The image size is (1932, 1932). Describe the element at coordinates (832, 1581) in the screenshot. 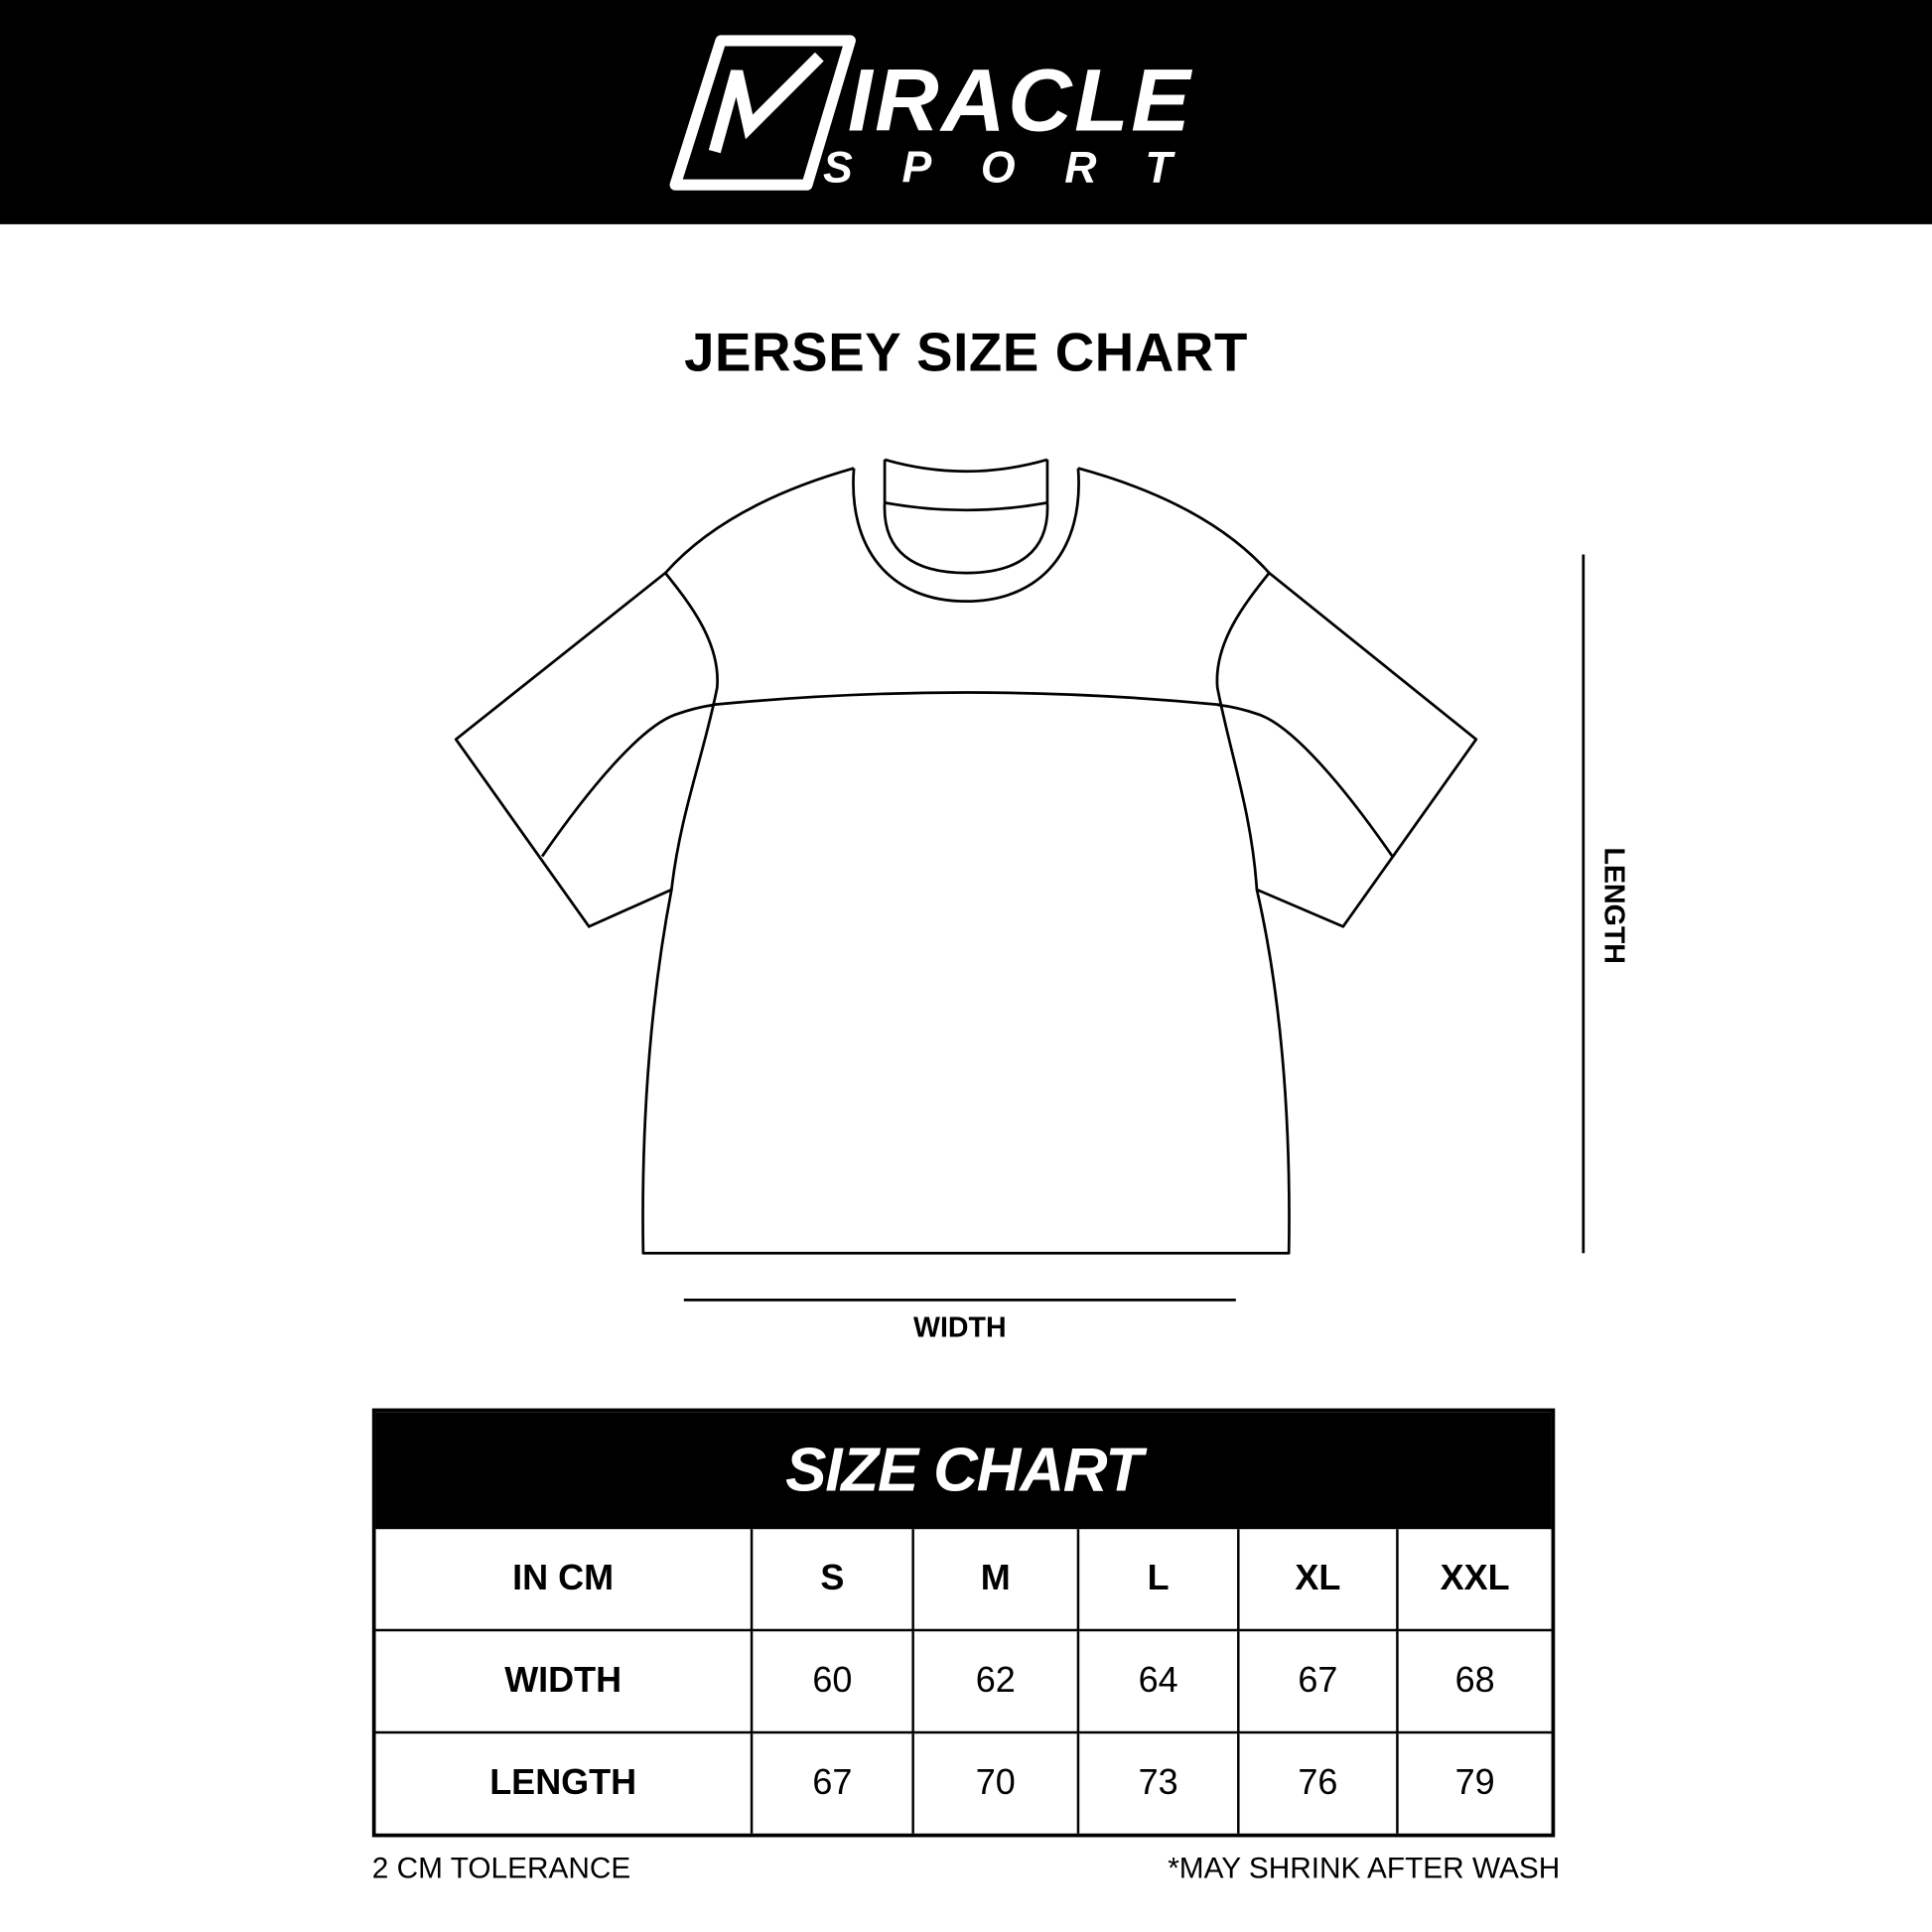

I see `header-cell: S` at that location.